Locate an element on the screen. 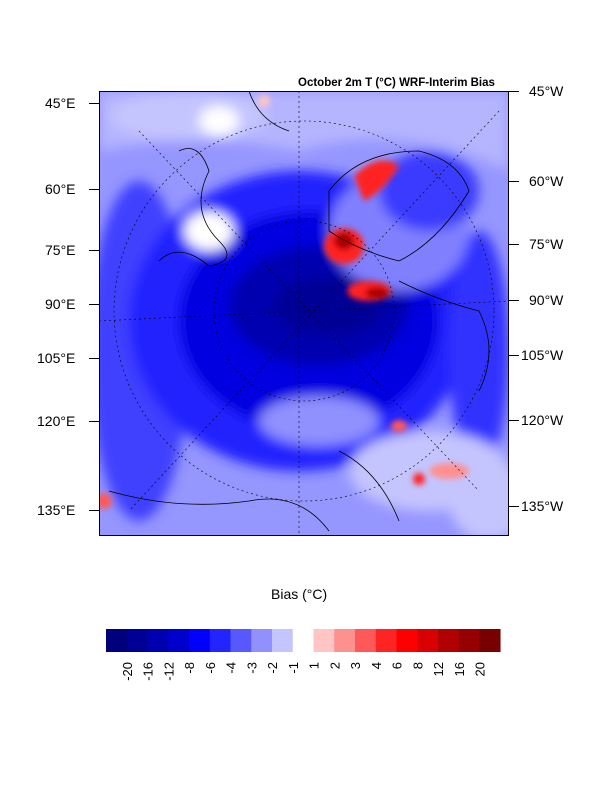  colorbar-tick-label: -8 is located at coordinates (189, 668).